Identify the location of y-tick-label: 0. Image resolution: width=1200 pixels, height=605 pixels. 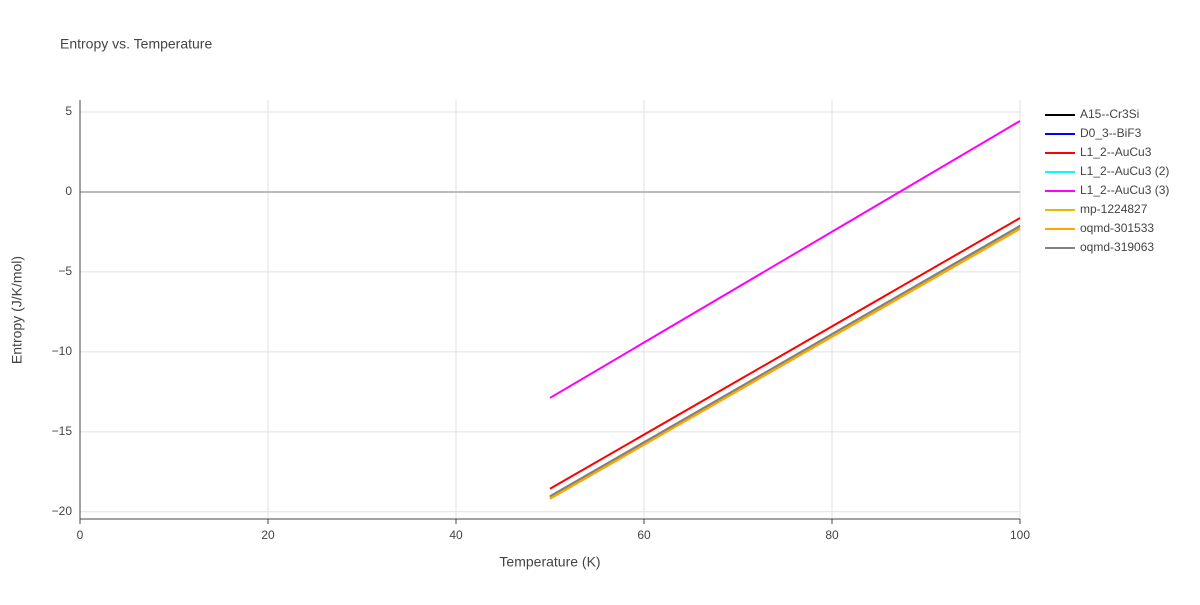
(68, 191).